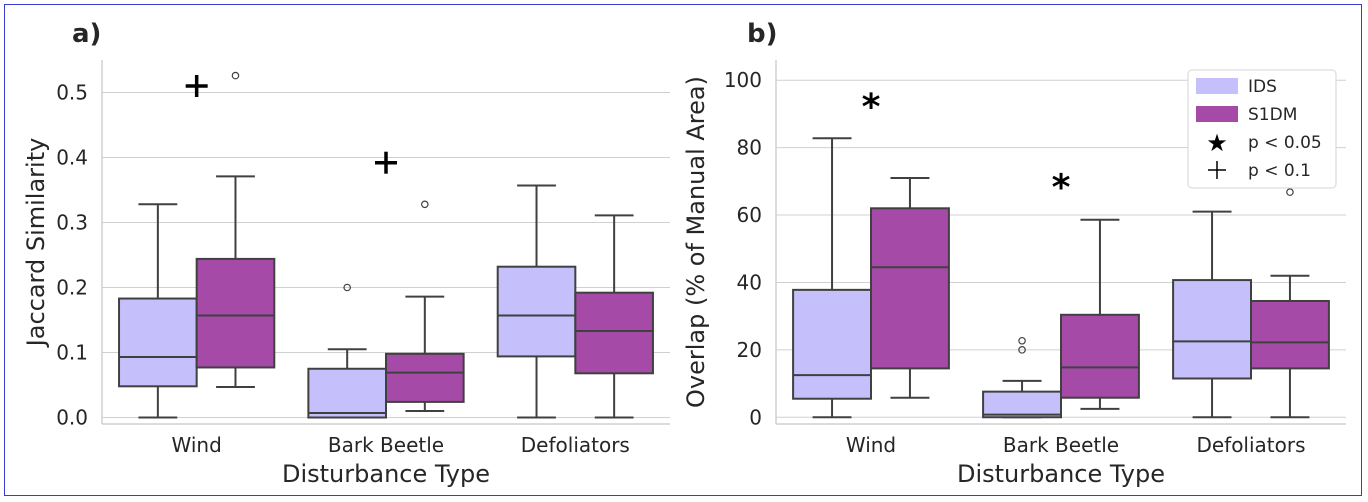  Describe the element at coordinates (1217, 170) in the screenshot. I see `legend-plus-icon` at that location.